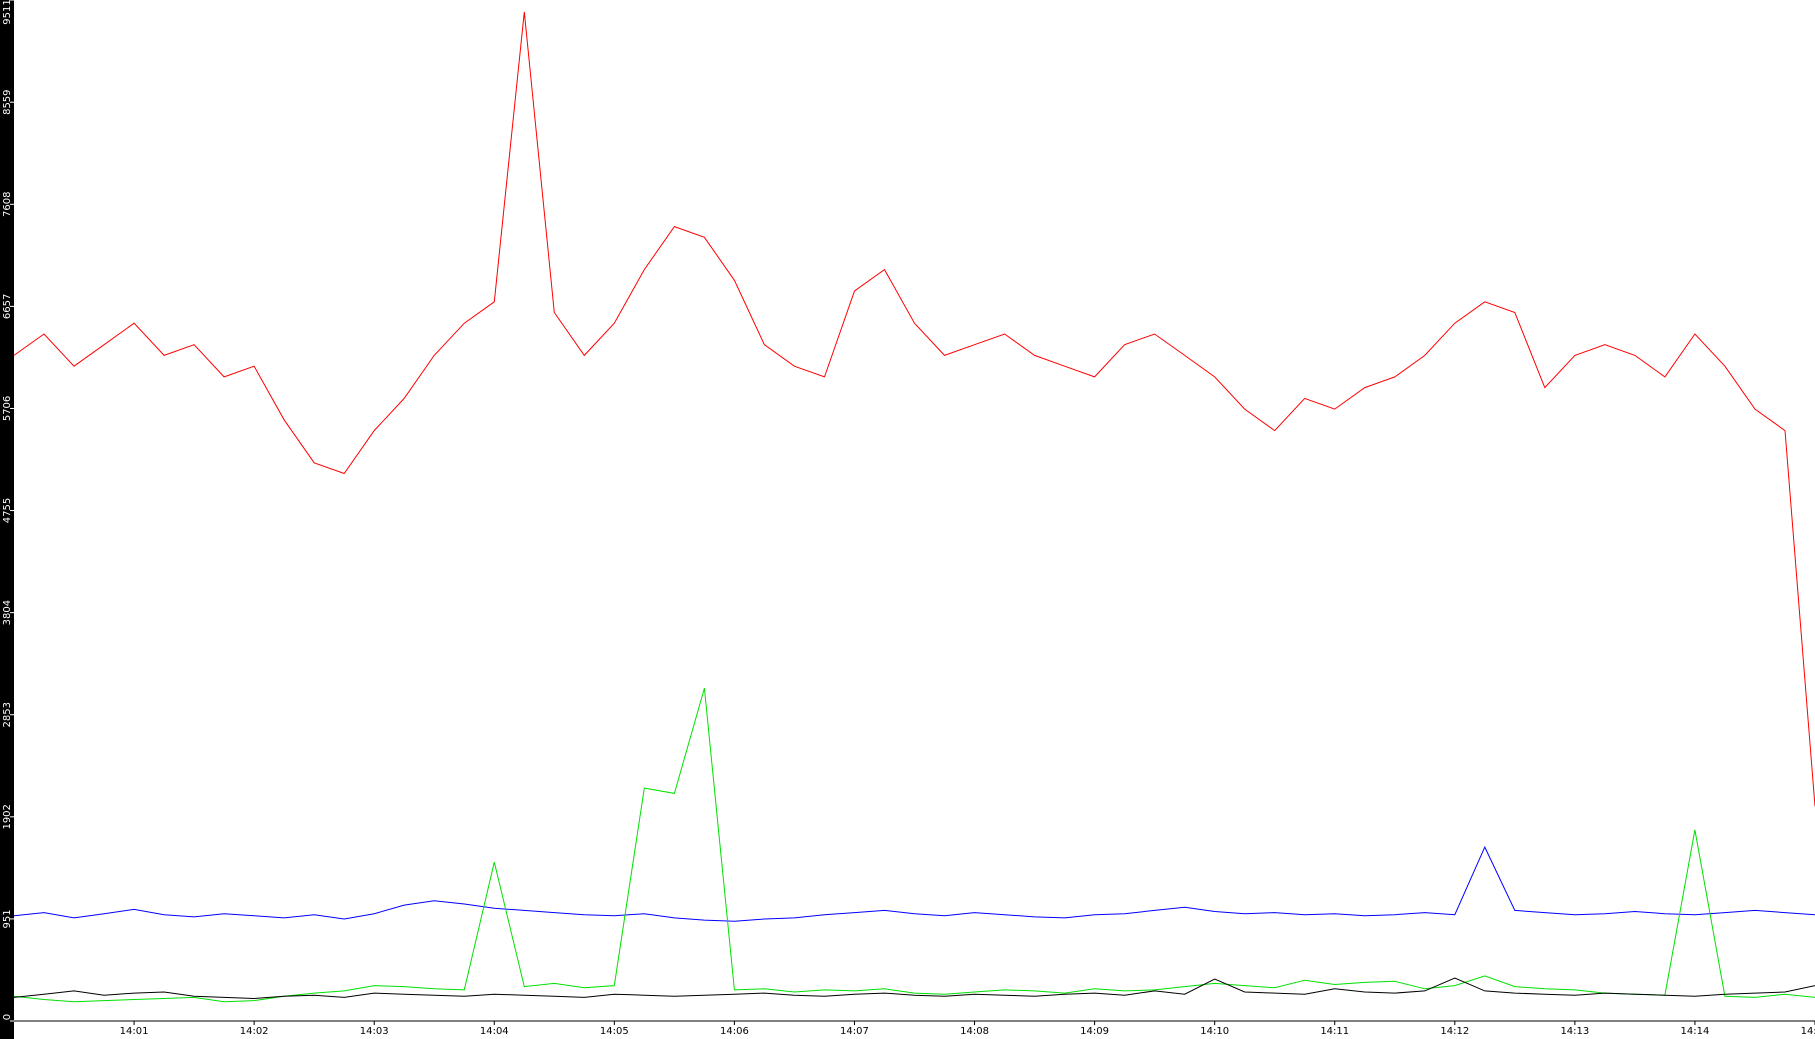 This screenshot has width=1815, height=1039. I want to click on x-tick-label: 14:03, so click(374, 1031).